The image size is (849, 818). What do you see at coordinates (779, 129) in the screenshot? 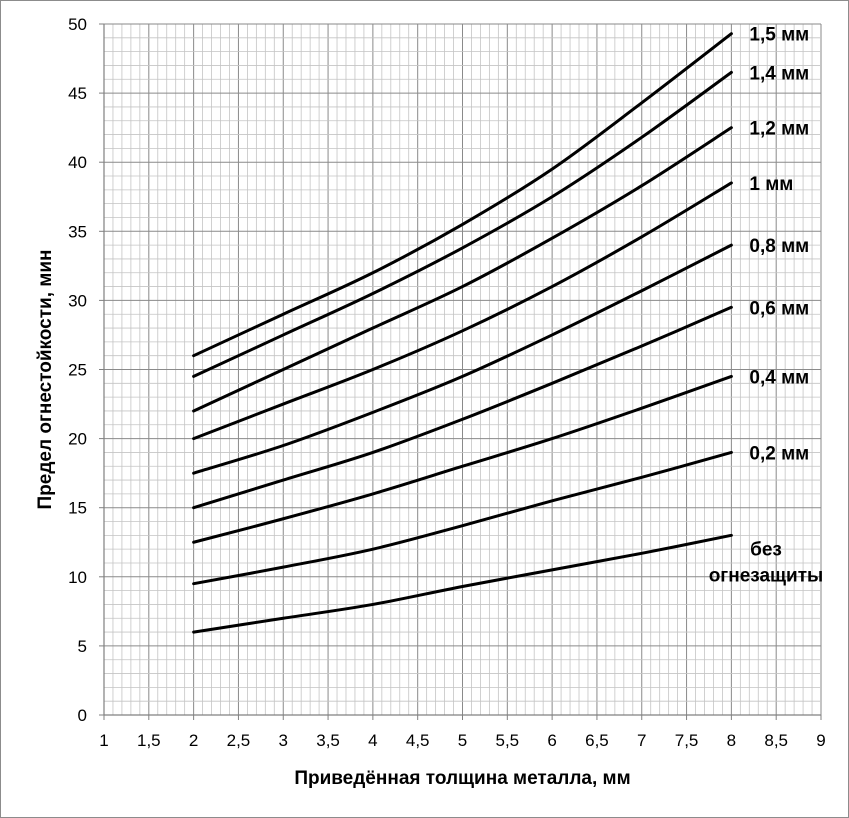
I see `series-label: 1,2 мм` at bounding box center [779, 129].